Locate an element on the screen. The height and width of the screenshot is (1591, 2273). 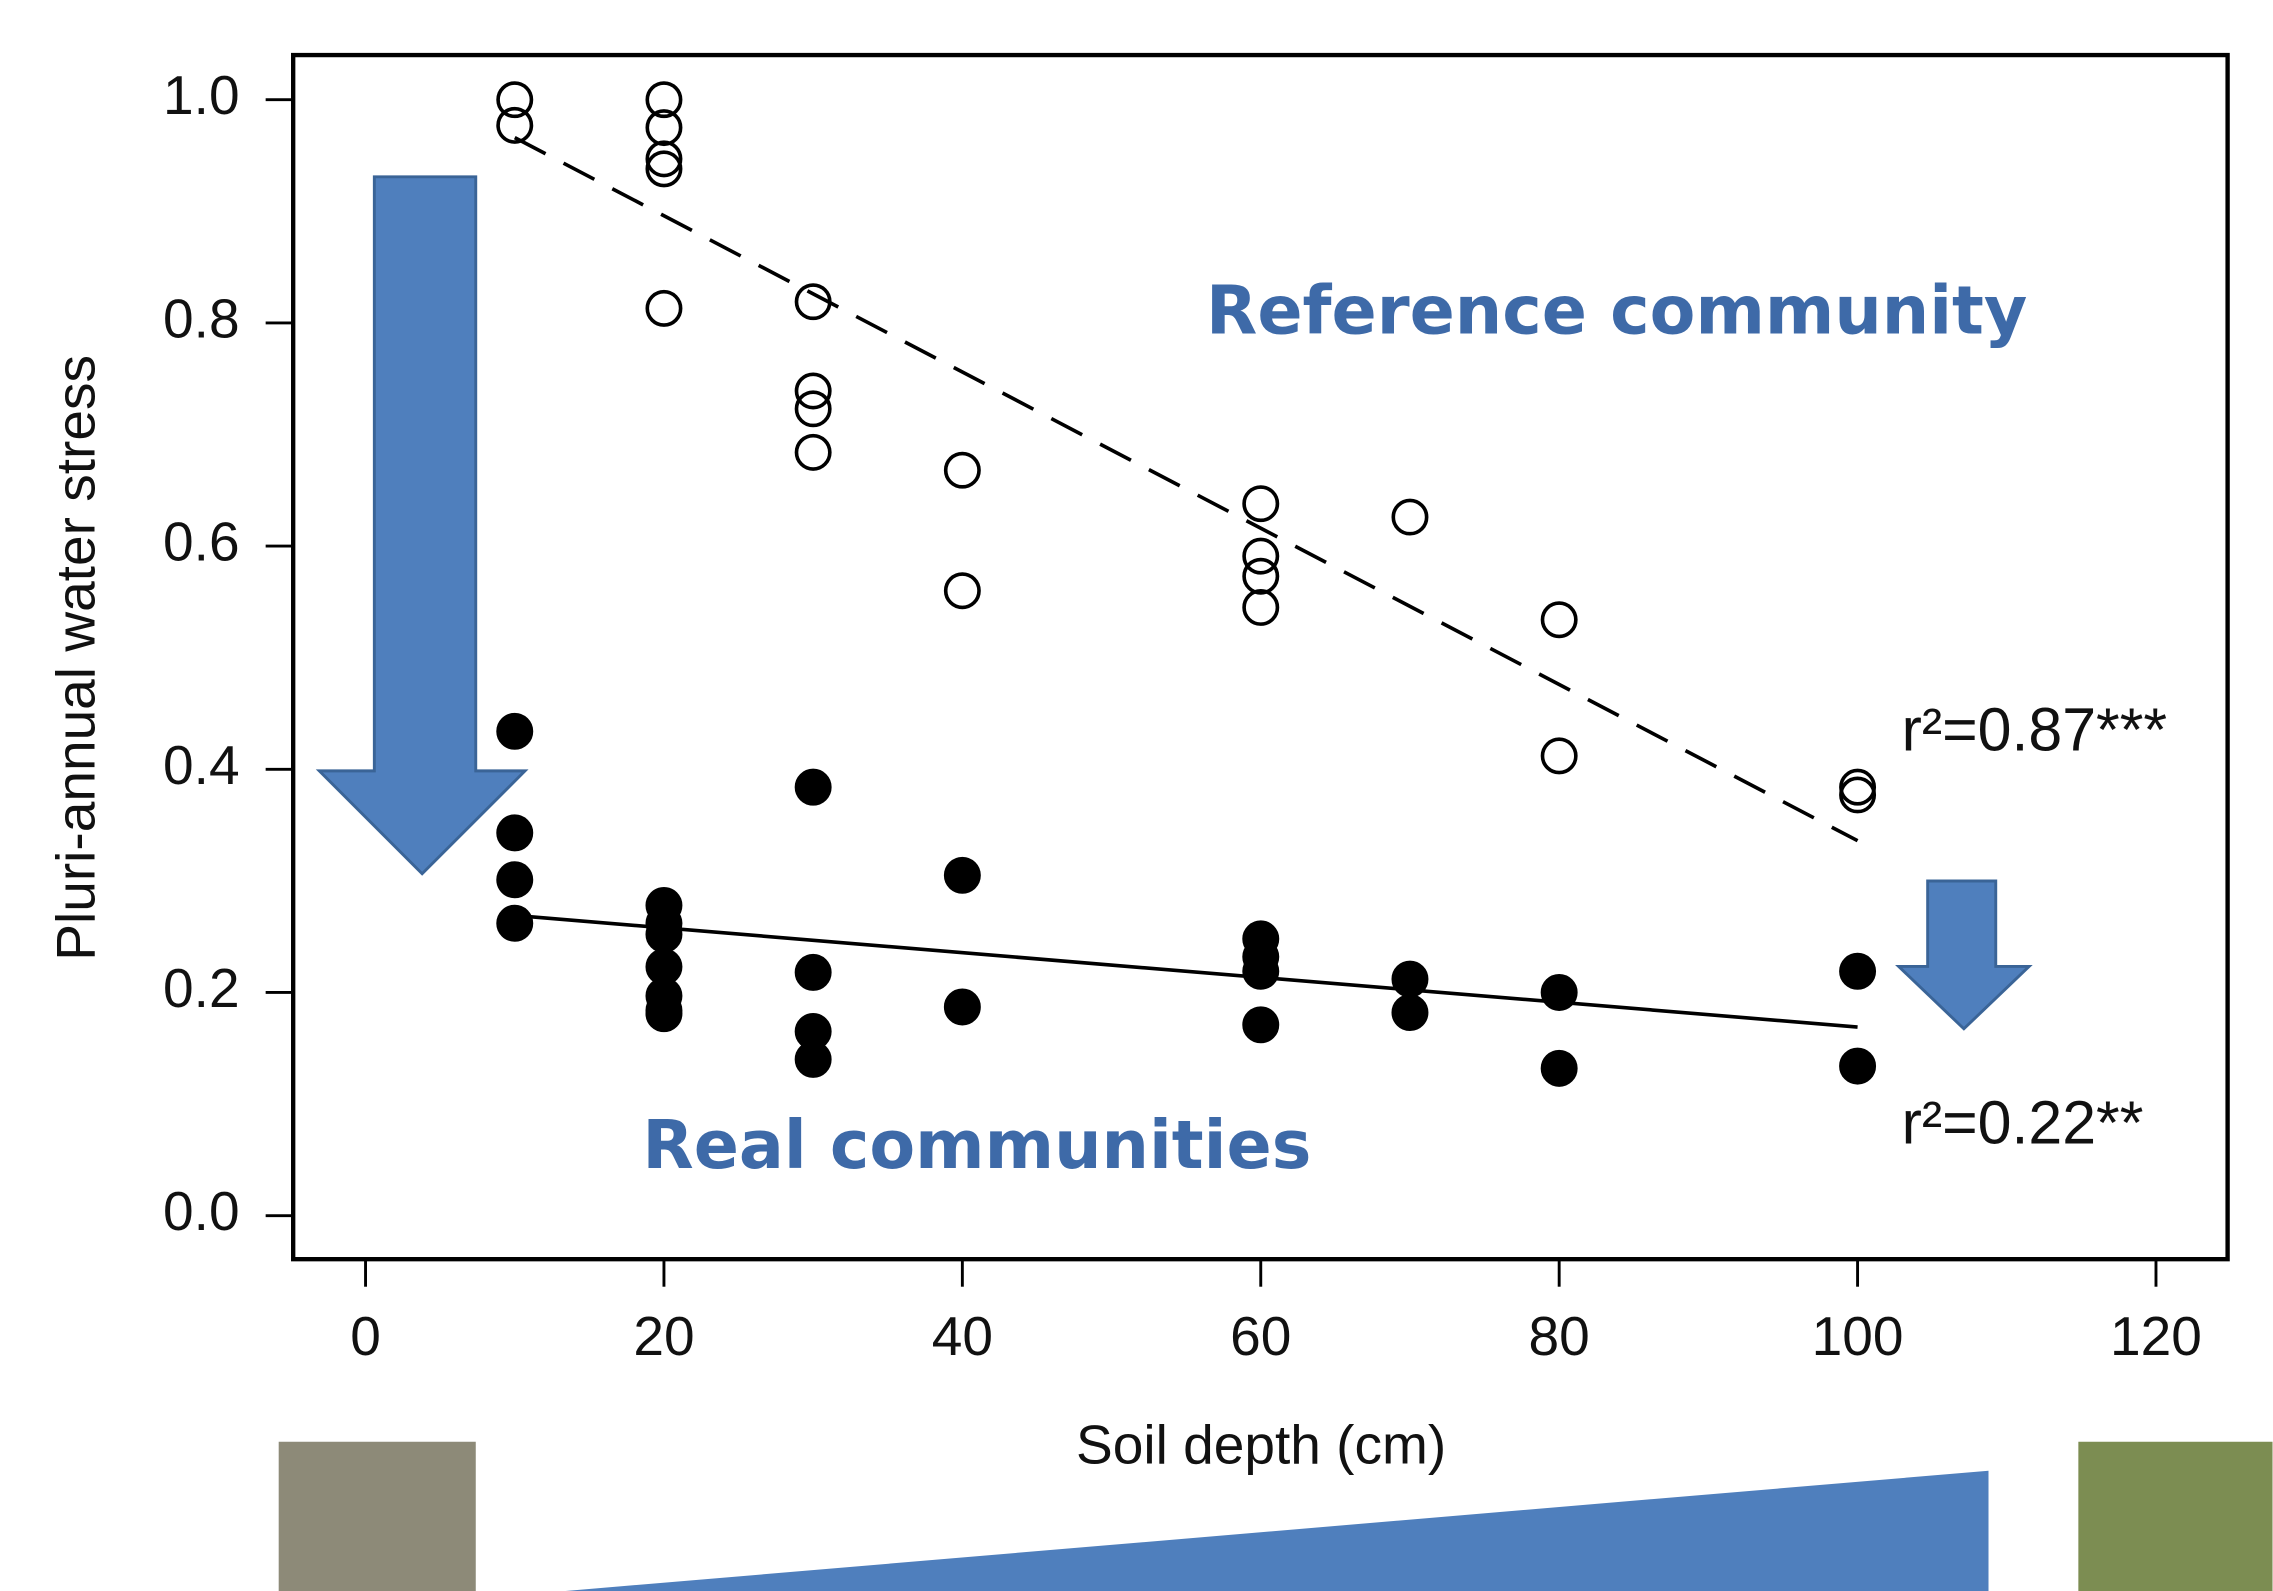
x-tick-label: 20 is located at coordinates (663, 1336).